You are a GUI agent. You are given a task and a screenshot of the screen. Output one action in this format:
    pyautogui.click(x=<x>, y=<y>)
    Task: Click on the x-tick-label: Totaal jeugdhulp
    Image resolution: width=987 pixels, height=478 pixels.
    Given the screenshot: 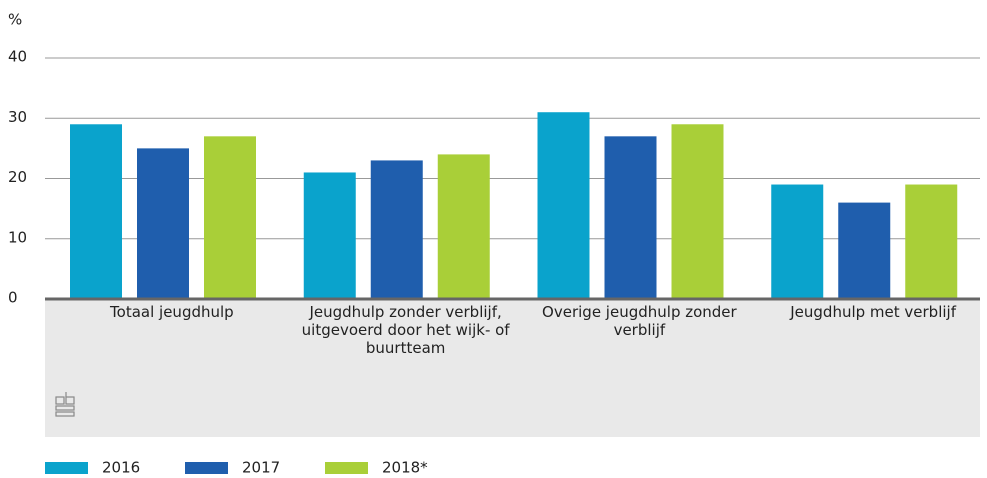 What is the action you would take?
    pyautogui.click(x=172, y=312)
    